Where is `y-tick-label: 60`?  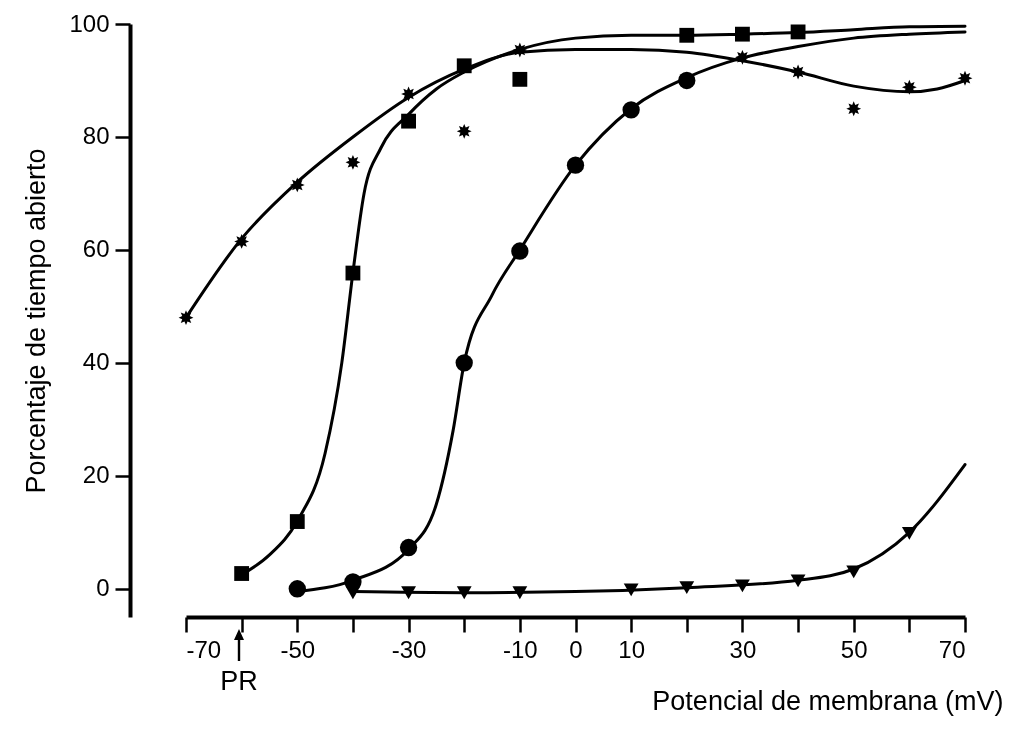 y-tick-label: 60 is located at coordinates (96, 249).